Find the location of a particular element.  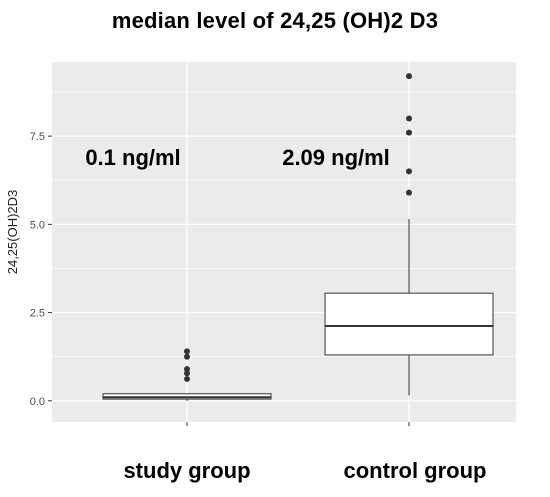

y-tick-label: 5.0 is located at coordinates (37, 225).